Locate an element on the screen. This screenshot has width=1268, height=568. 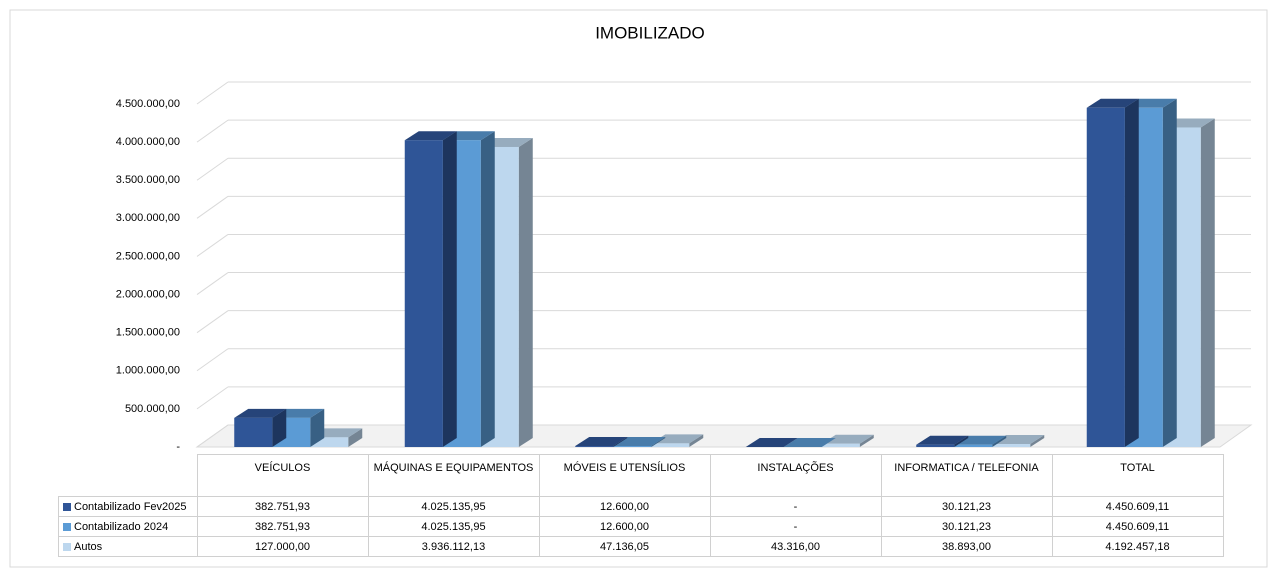
table-cell: 43.316,00 is located at coordinates (795, 546).